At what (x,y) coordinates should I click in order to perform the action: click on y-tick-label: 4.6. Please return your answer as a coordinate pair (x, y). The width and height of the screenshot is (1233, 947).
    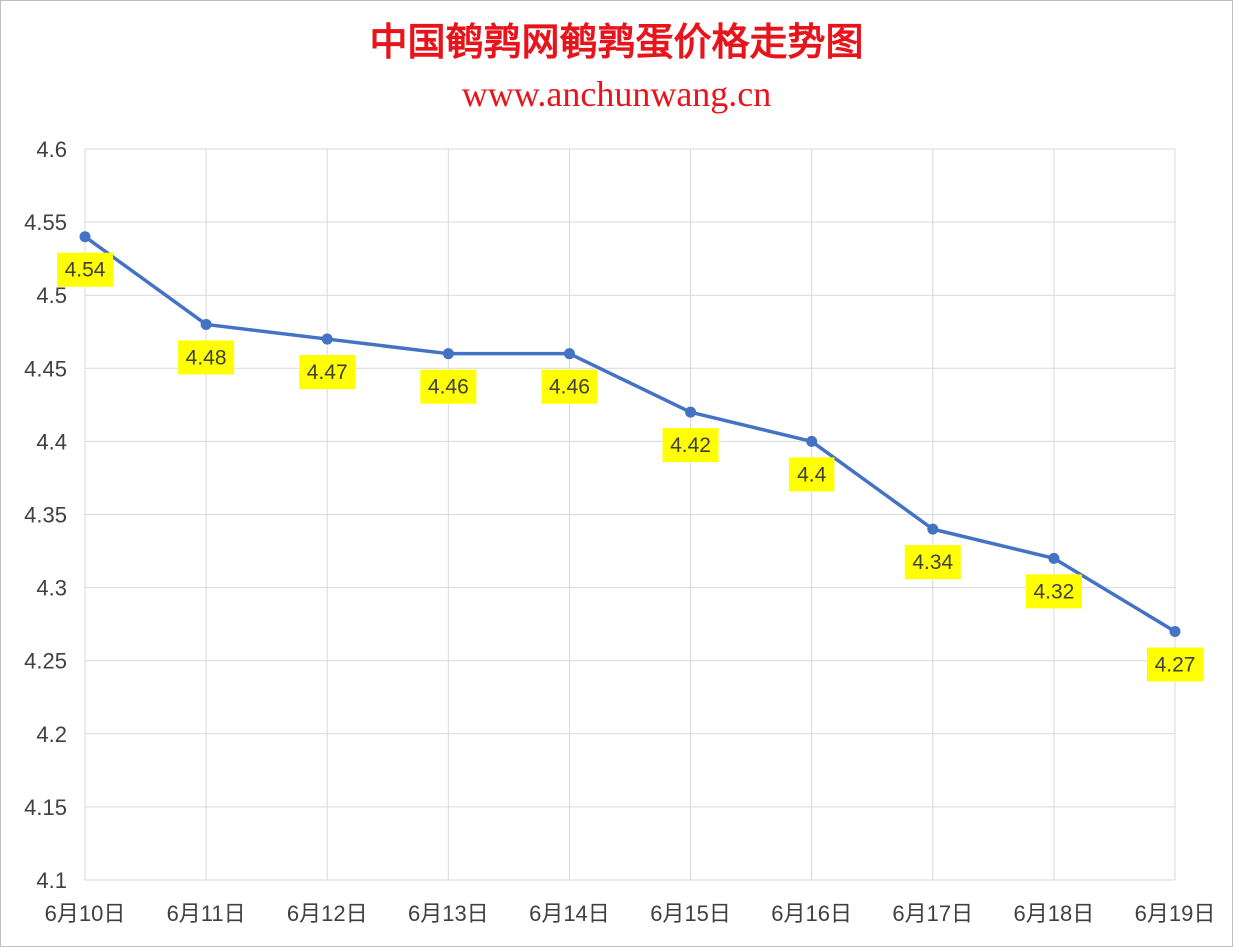
    Looking at the image, I should click on (51, 149).